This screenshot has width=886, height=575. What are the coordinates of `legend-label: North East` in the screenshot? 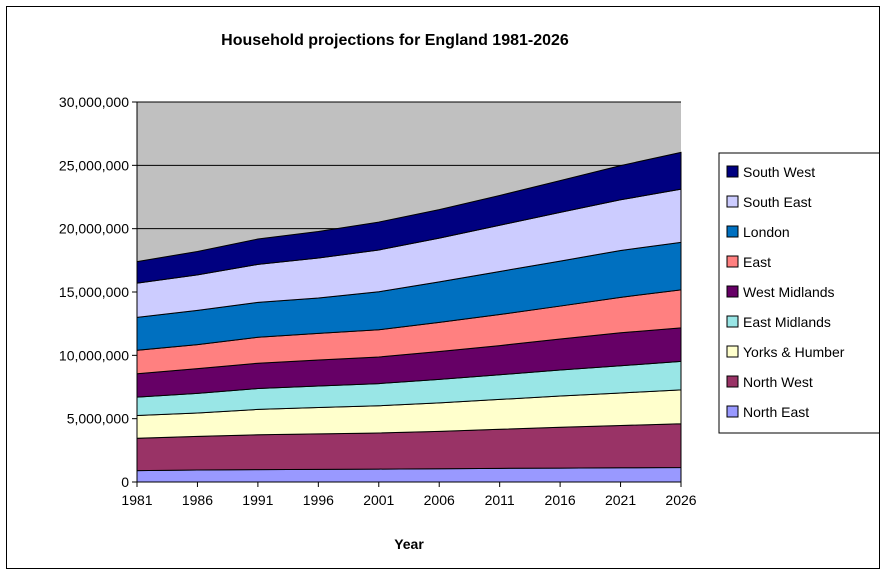 It's located at (776, 412).